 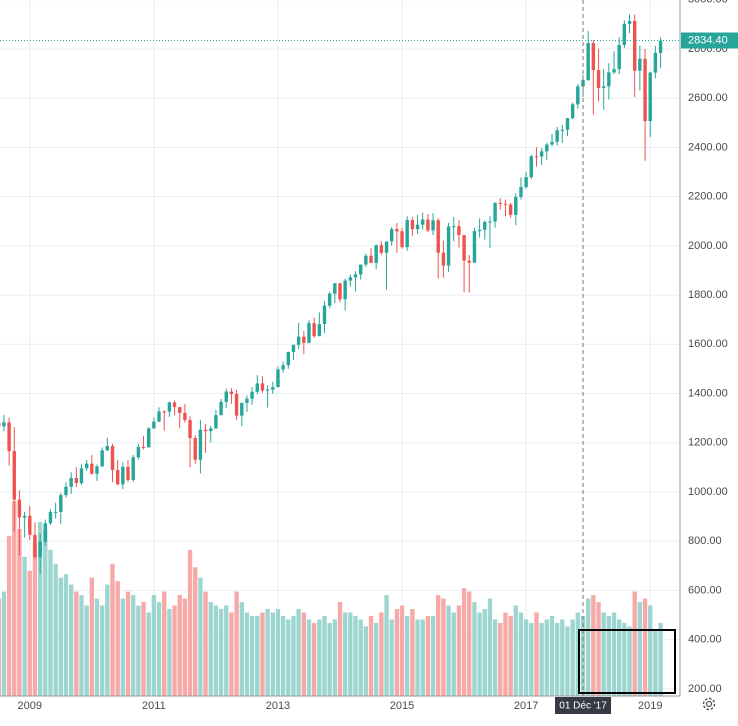 I want to click on gear-hub, so click(x=709, y=704).